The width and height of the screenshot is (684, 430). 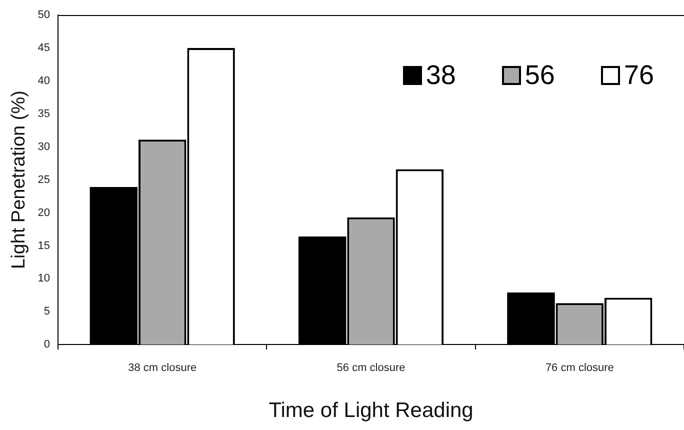 What do you see at coordinates (441, 75) in the screenshot?
I see `legend-label: 38` at bounding box center [441, 75].